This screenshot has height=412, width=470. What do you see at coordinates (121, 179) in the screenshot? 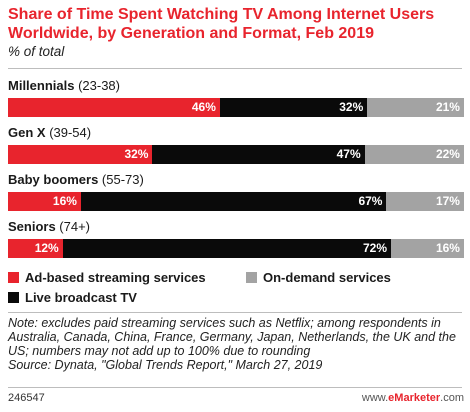
I see `category-range: (55-73)` at bounding box center [121, 179].